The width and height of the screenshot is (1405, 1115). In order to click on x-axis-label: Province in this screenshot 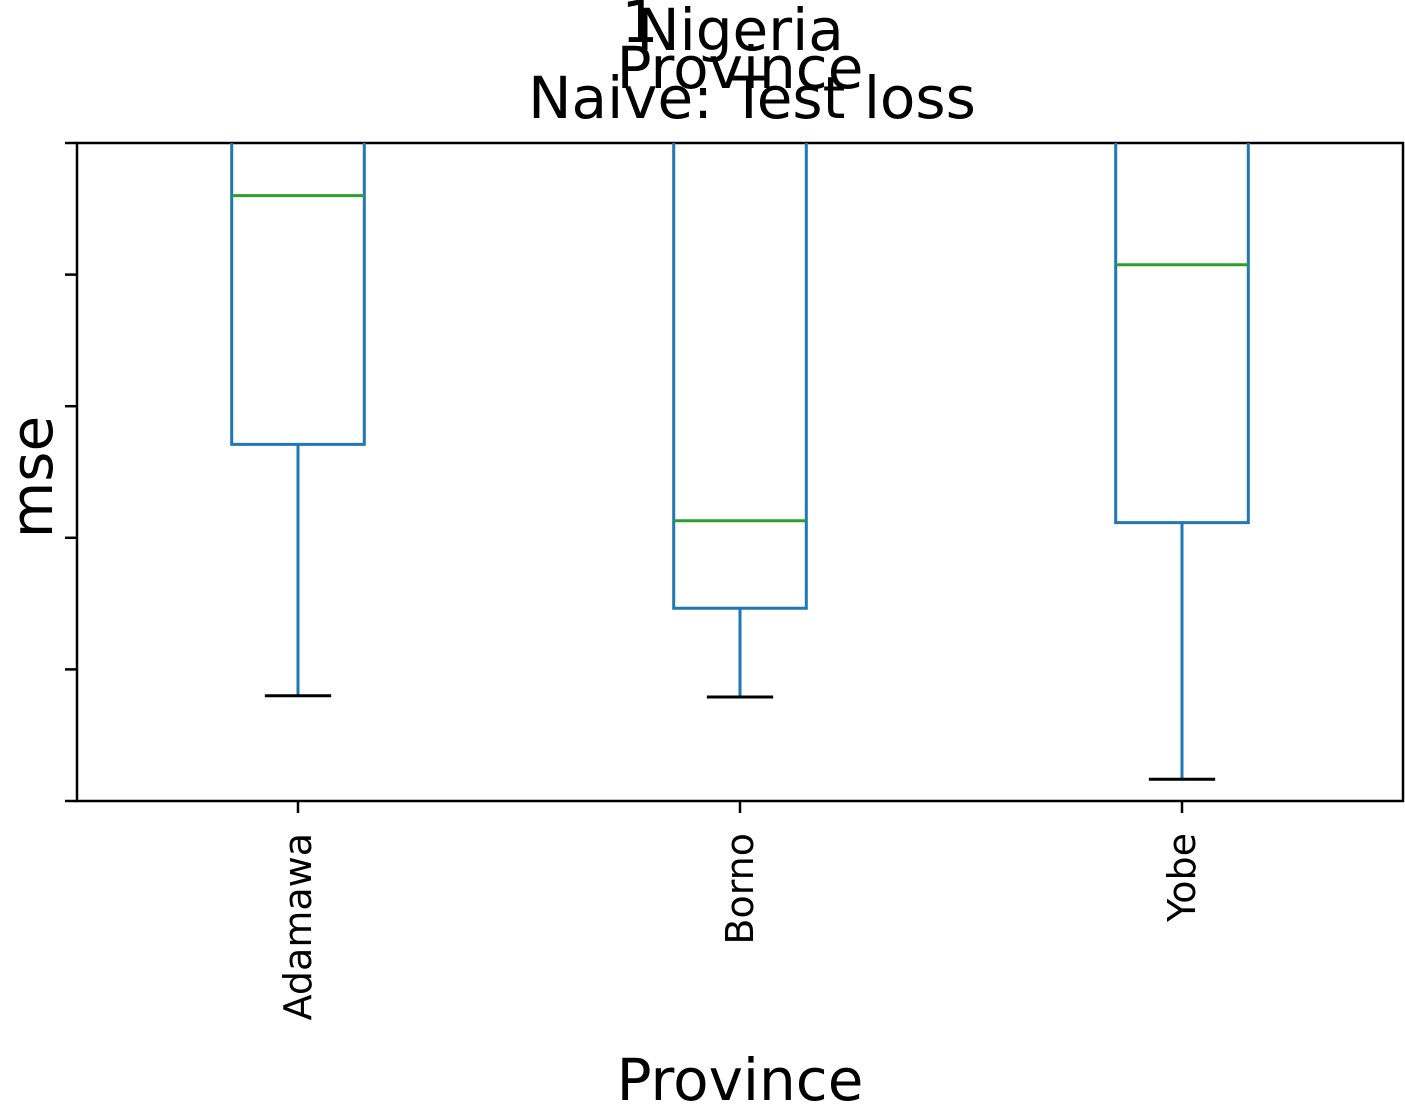, I will do `click(740, 1080)`.